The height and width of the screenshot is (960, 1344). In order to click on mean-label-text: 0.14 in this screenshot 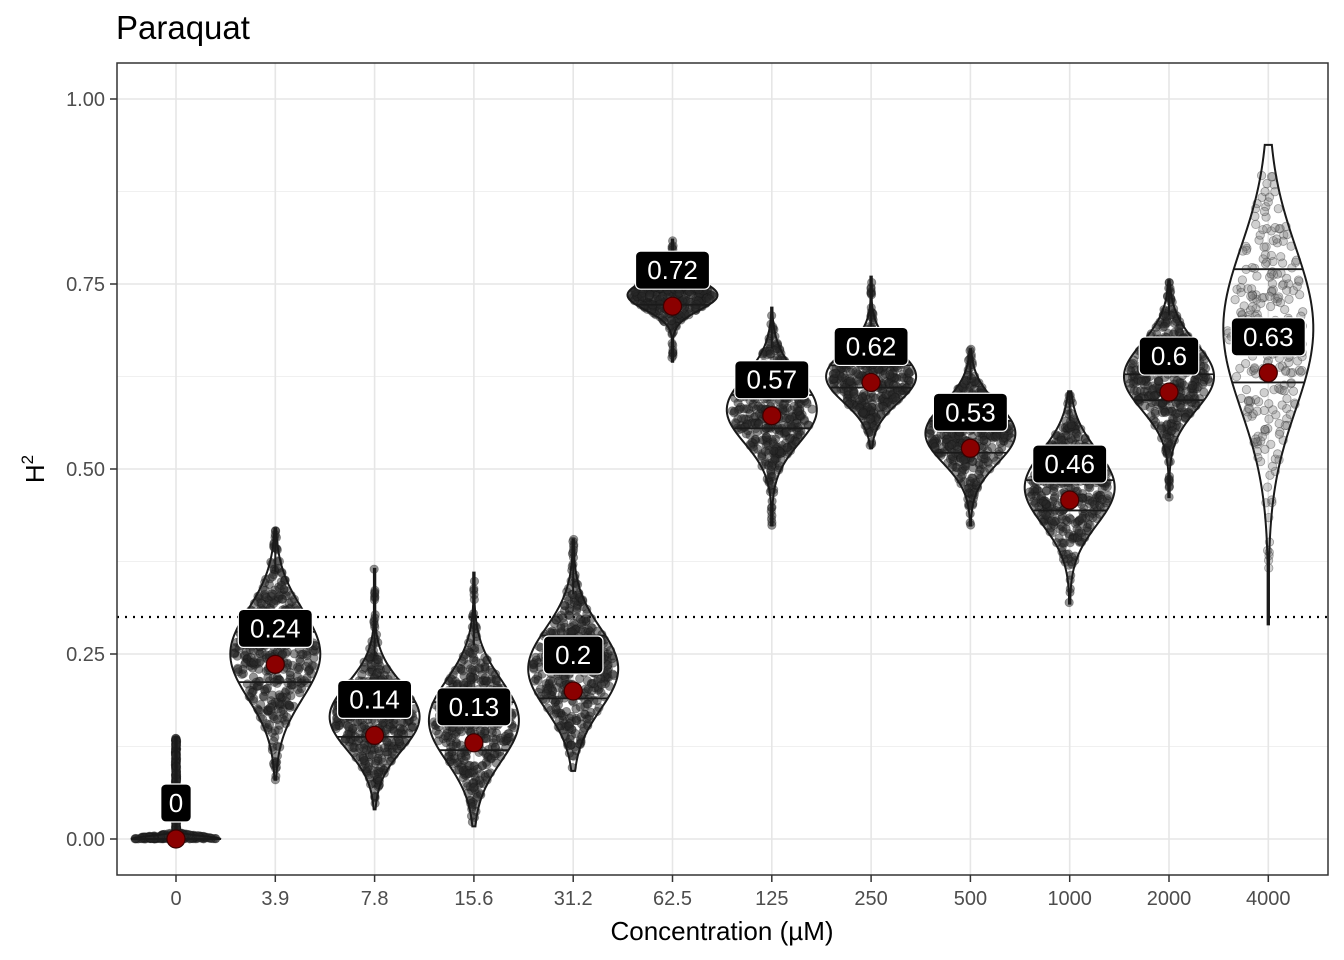, I will do `click(374, 699)`.